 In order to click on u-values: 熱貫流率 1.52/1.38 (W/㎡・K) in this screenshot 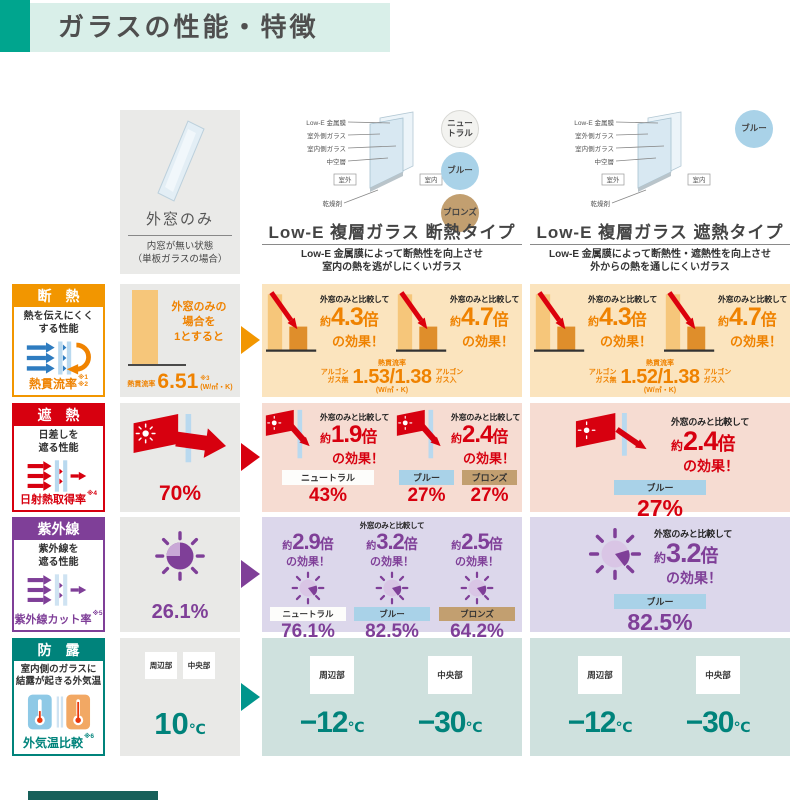, I will do `click(660, 377)`.